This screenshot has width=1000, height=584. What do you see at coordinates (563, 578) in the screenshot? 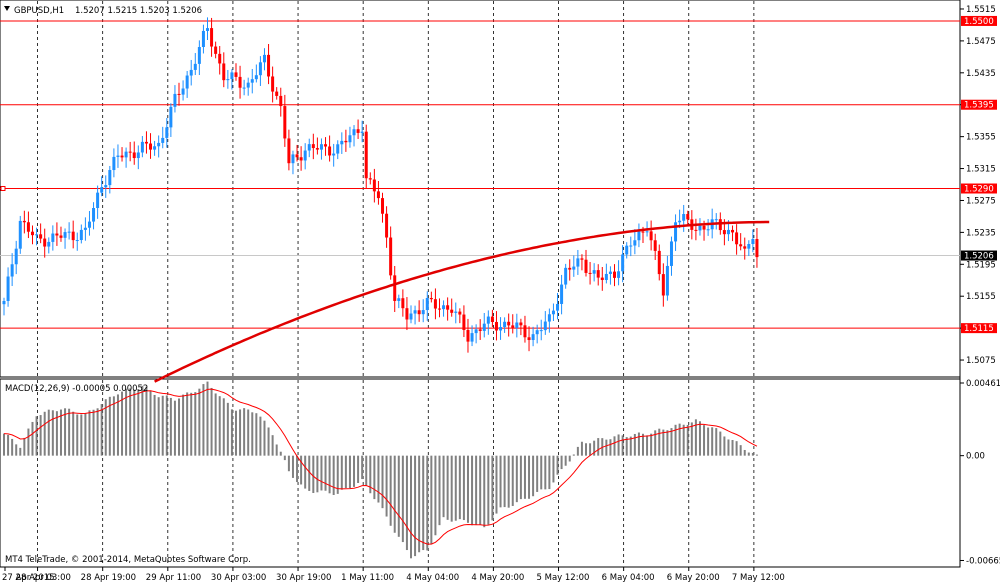
I see `time-tick-label: 5 May 12:00` at bounding box center [563, 578].